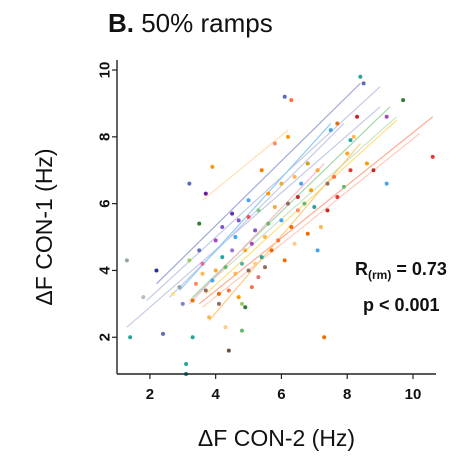 The height and width of the screenshot is (459, 470). I want to click on x-tick-label: 2, so click(150, 394).